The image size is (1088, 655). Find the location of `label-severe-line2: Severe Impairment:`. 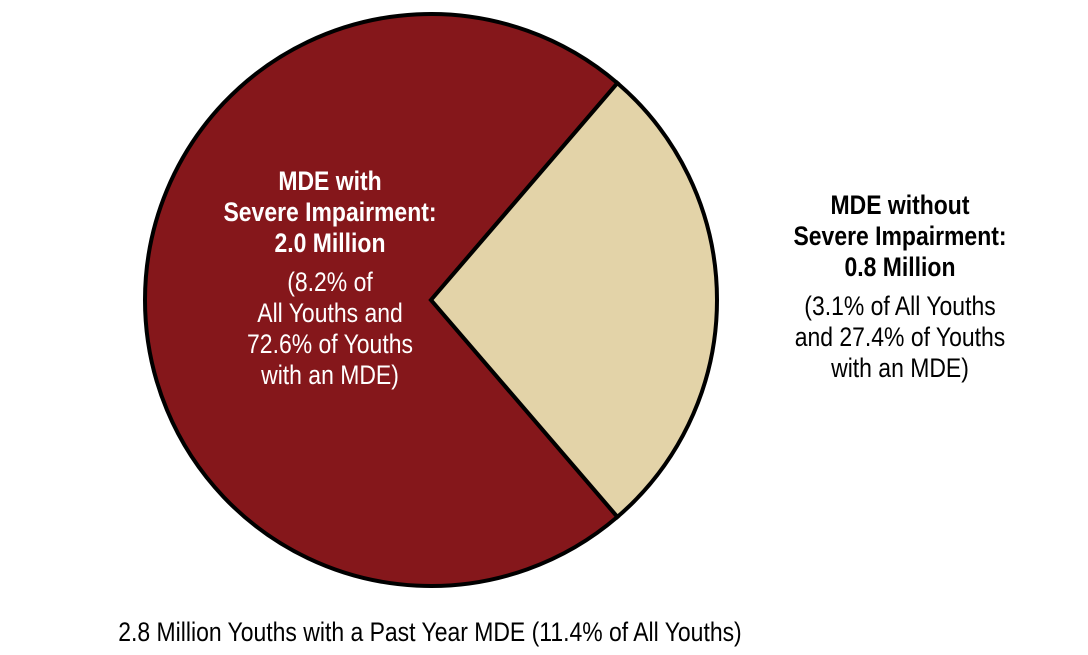

label-severe-line2: Severe Impairment: is located at coordinates (330, 212).